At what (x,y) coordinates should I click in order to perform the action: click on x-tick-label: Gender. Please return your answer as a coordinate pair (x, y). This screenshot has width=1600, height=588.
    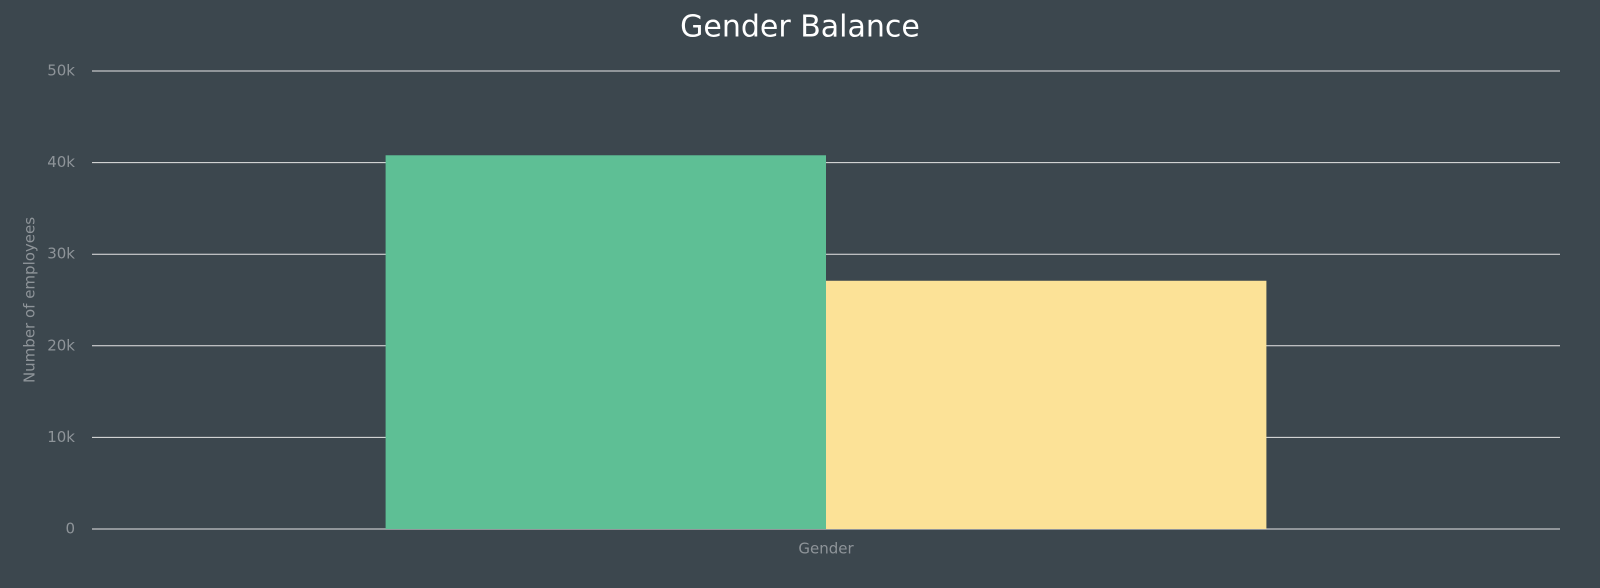
    Looking at the image, I should click on (826, 549).